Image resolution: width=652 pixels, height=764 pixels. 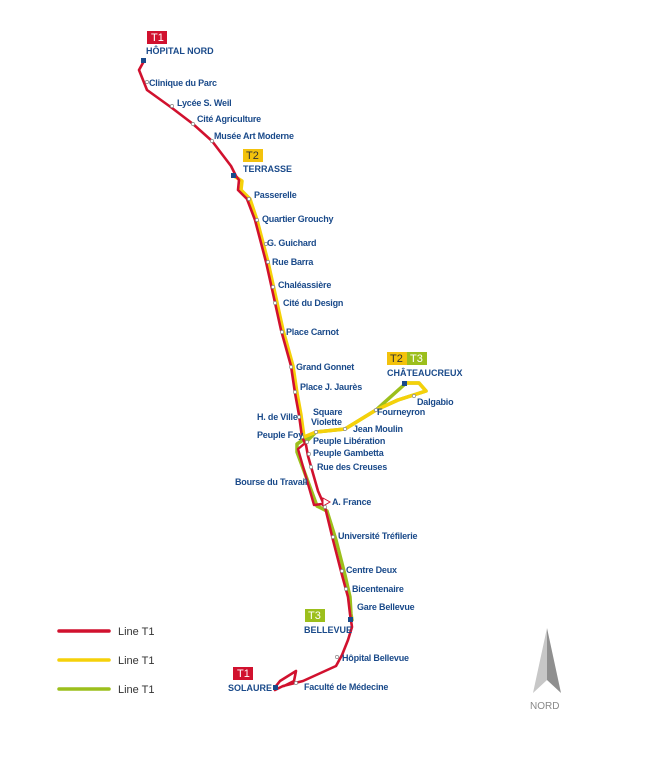 I want to click on station-label: Lycée S. Weil, so click(x=204, y=103).